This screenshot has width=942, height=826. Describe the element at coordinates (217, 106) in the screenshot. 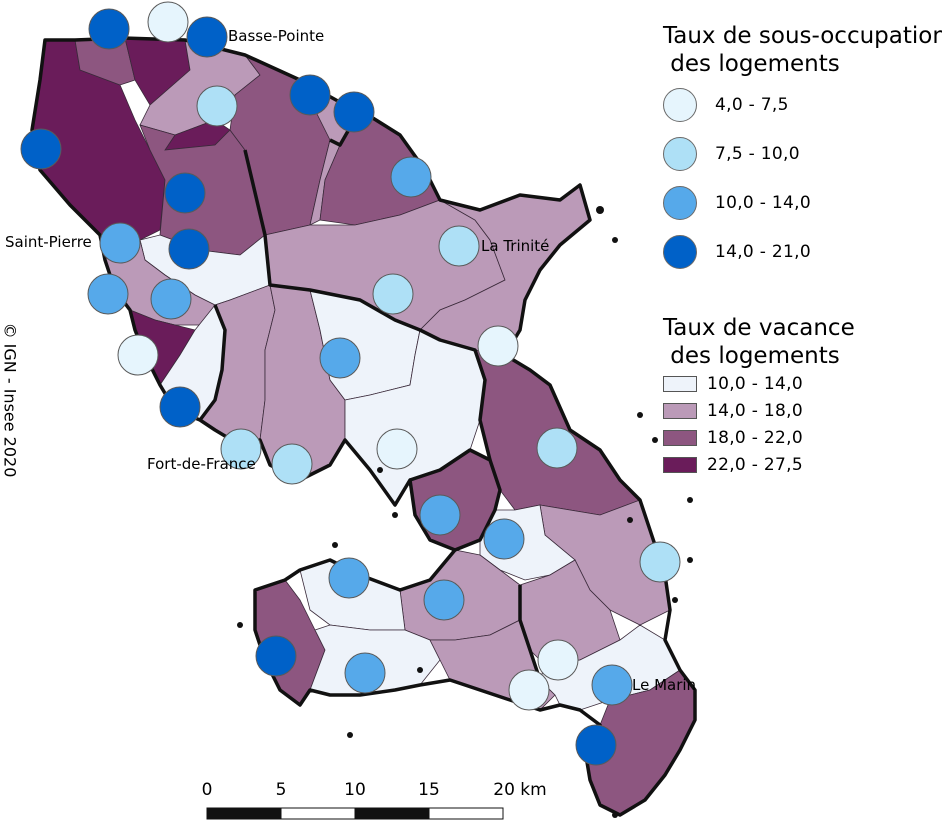

I see `bubble-ajoupa` at that location.